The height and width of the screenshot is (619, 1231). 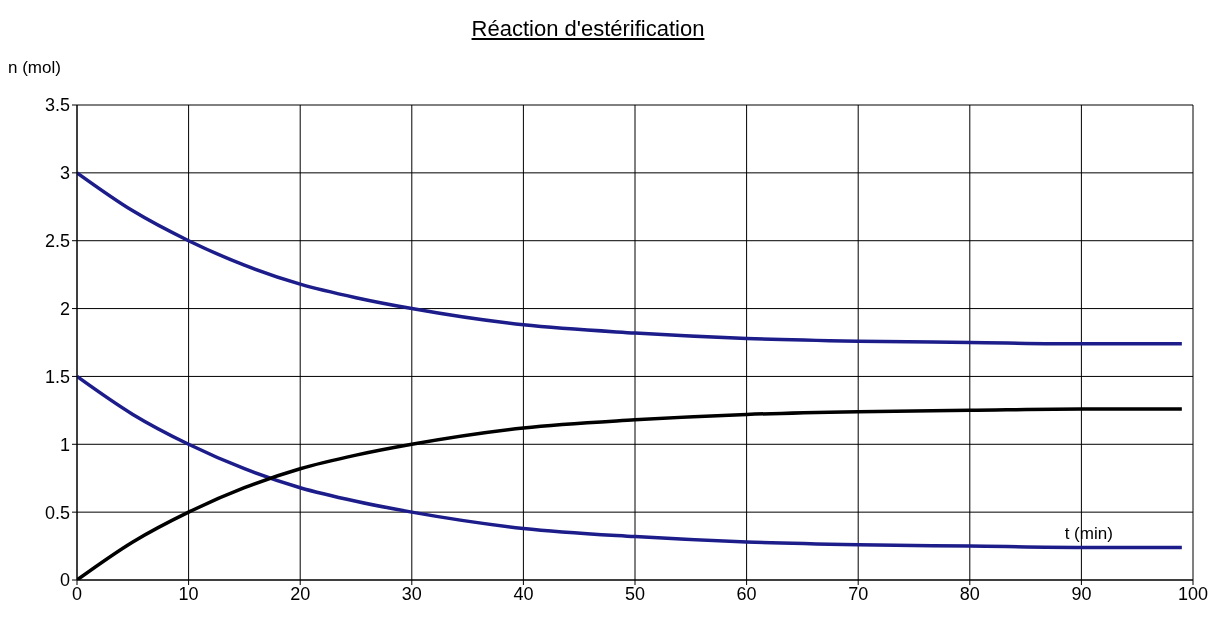 I want to click on y-axis-title: n (mol), so click(x=34, y=68).